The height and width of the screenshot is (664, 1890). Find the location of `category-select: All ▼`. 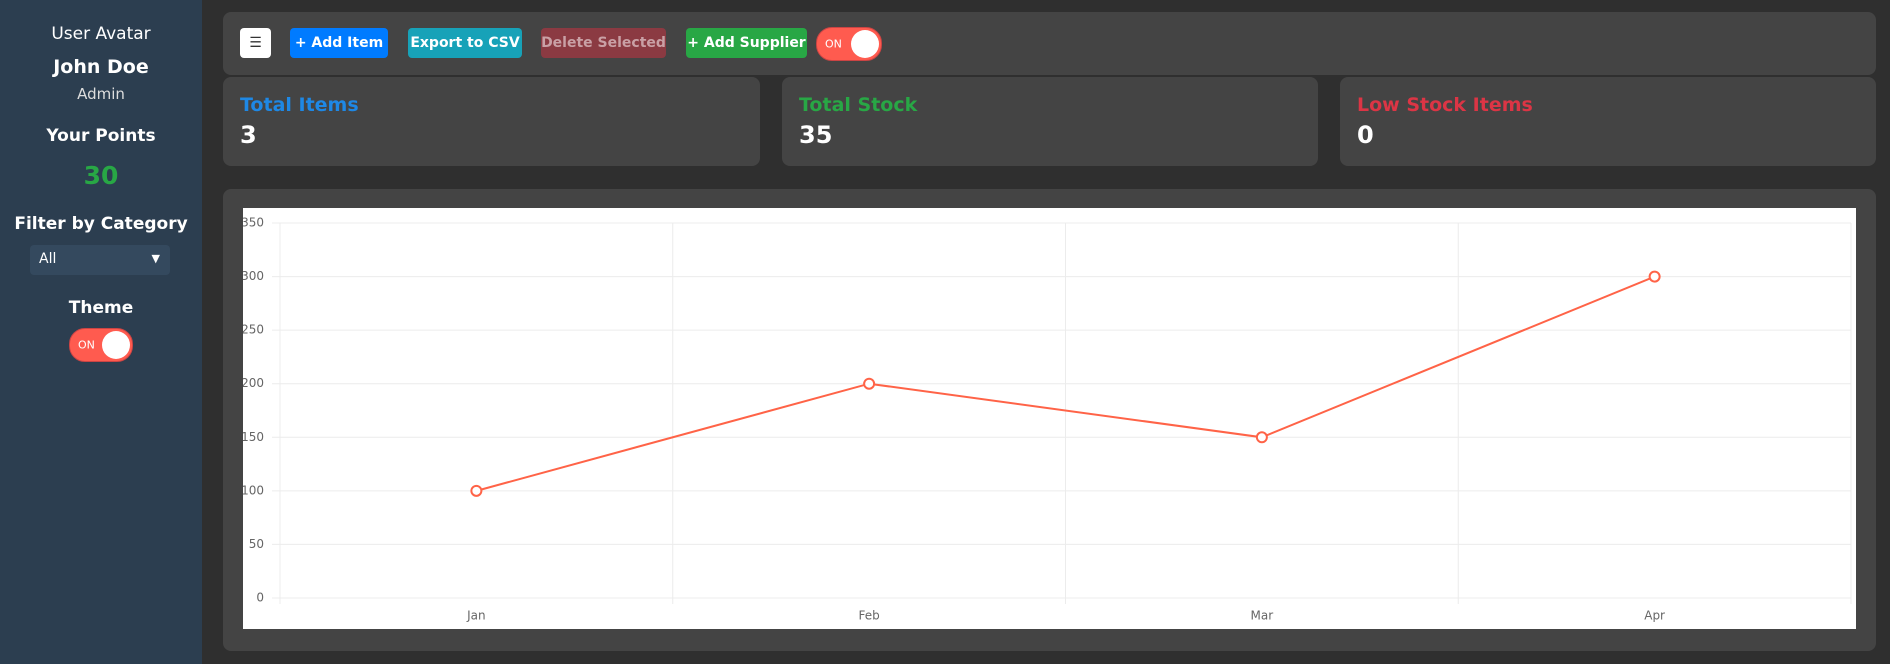

category-select: All ▼ is located at coordinates (100, 260).